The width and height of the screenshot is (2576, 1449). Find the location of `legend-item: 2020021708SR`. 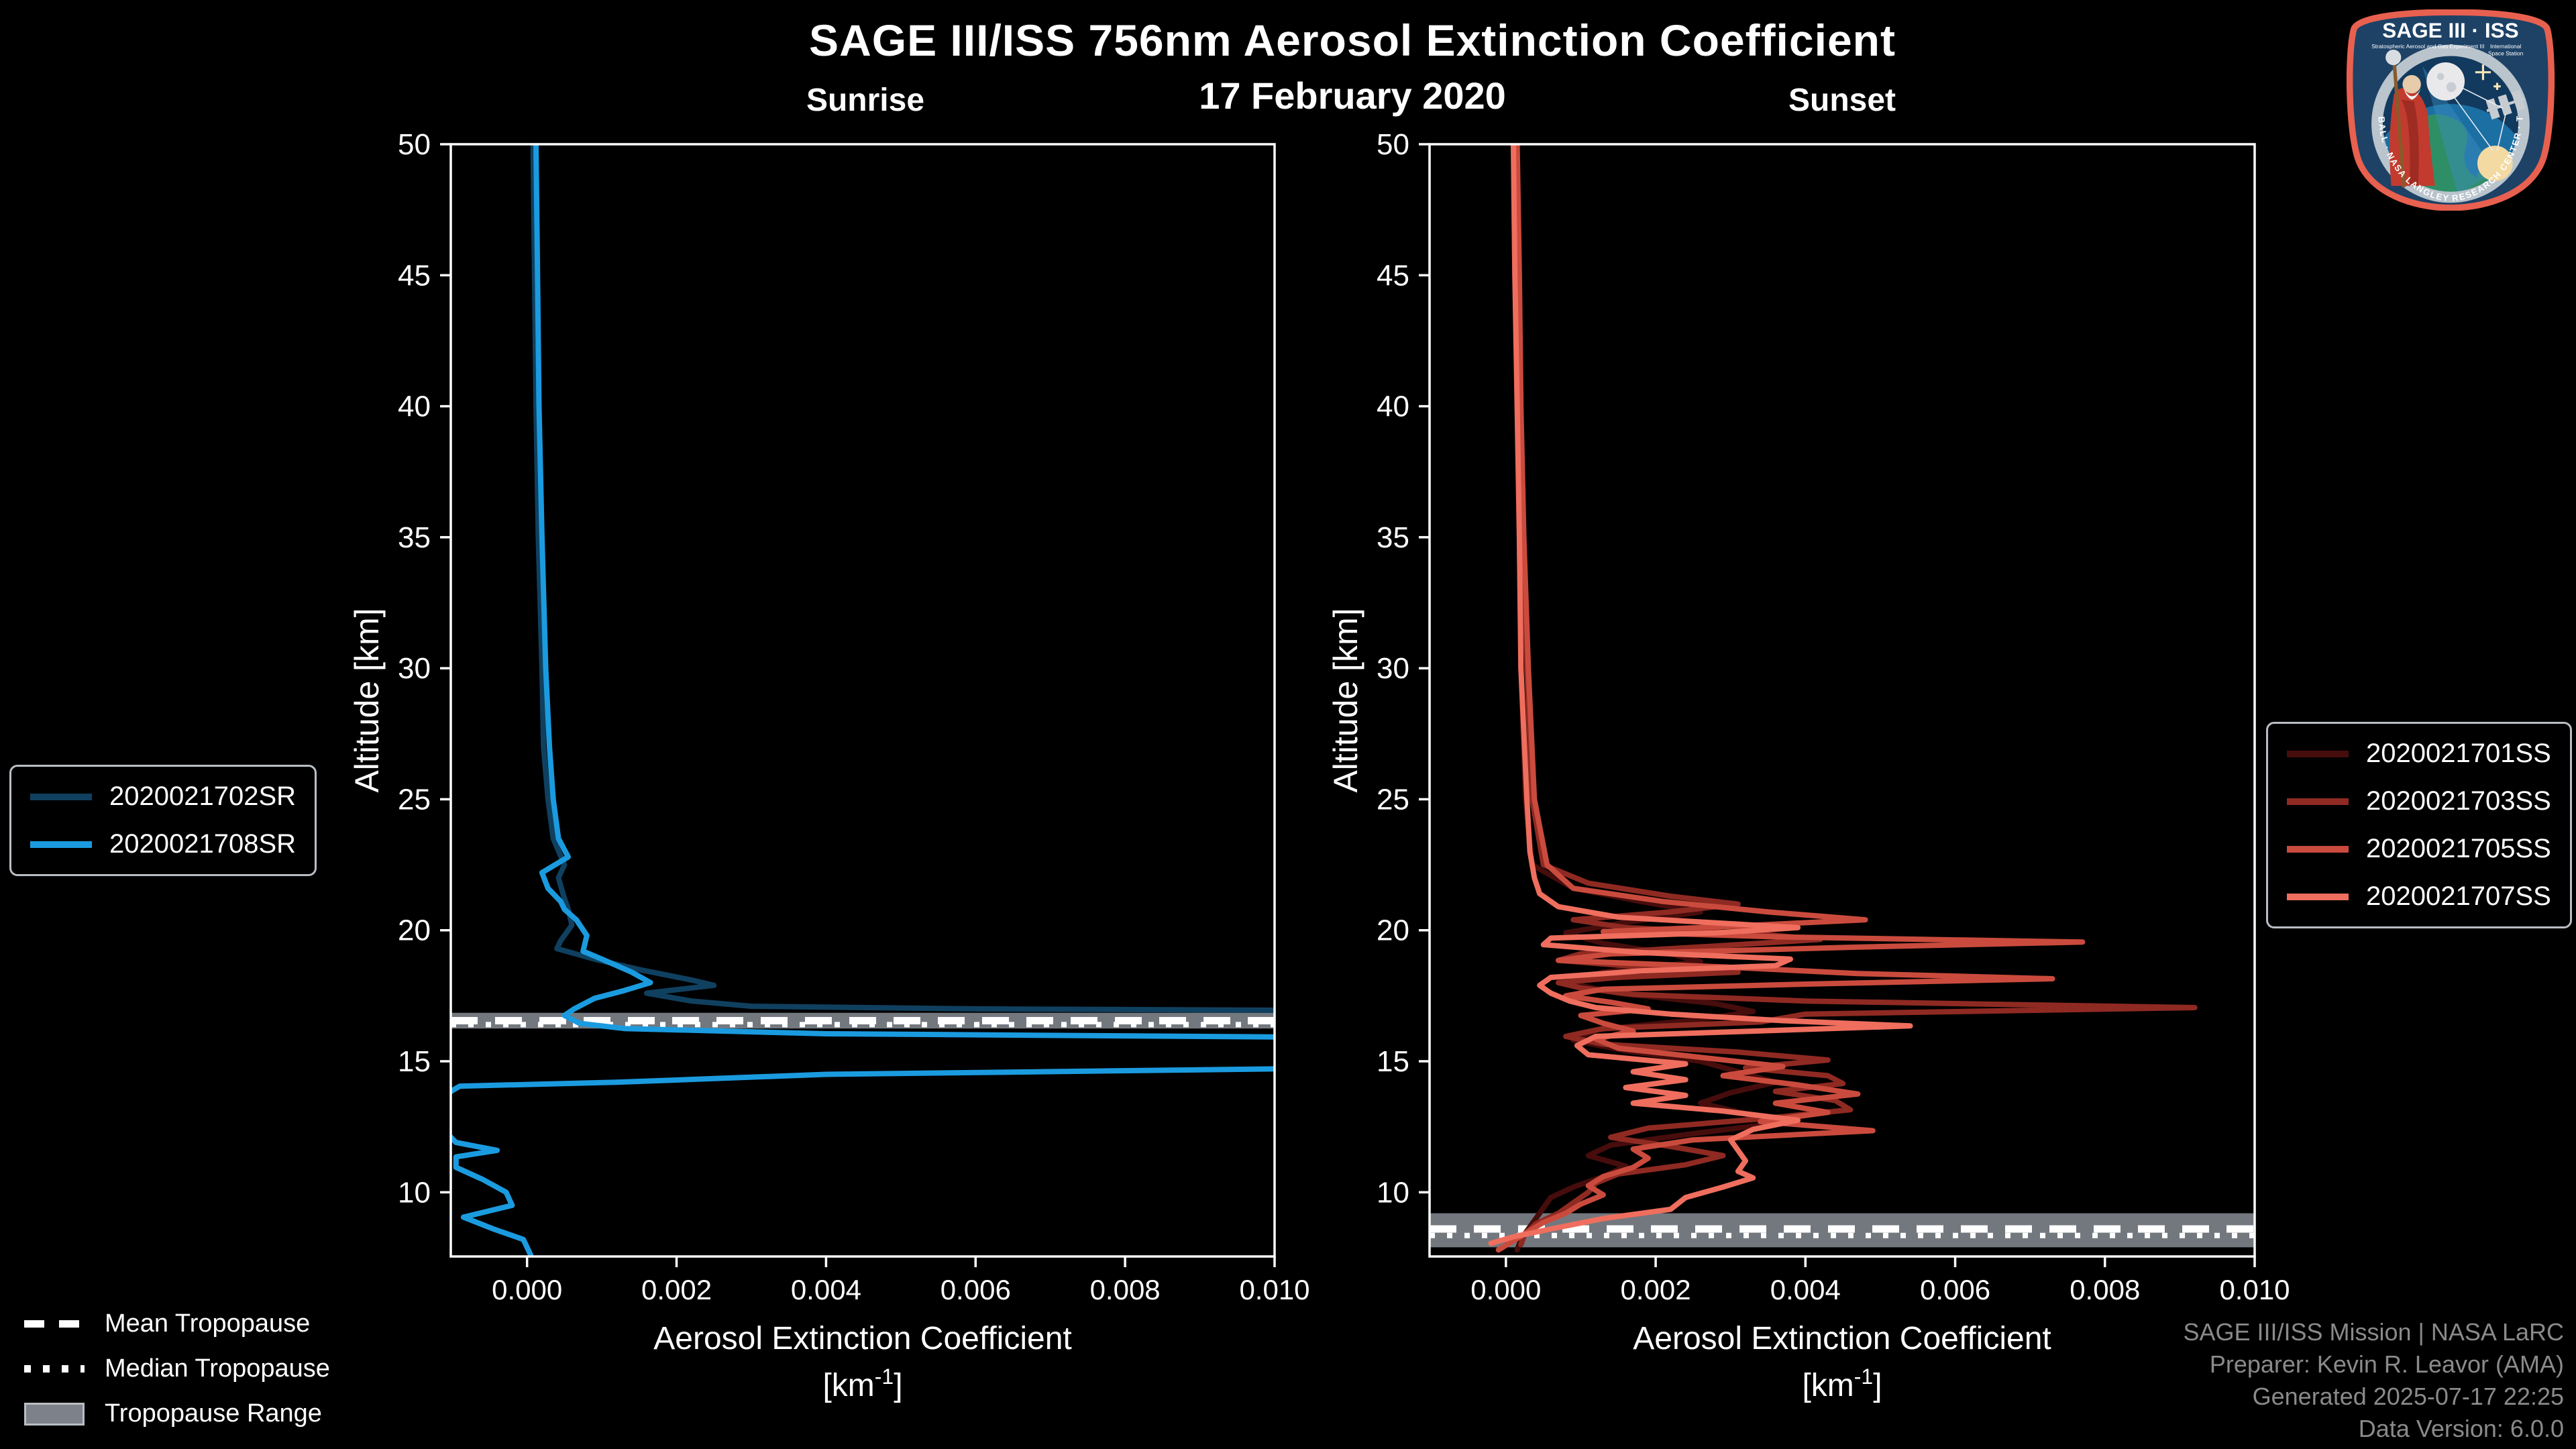

legend-item: 2020021708SR is located at coordinates (163, 844).